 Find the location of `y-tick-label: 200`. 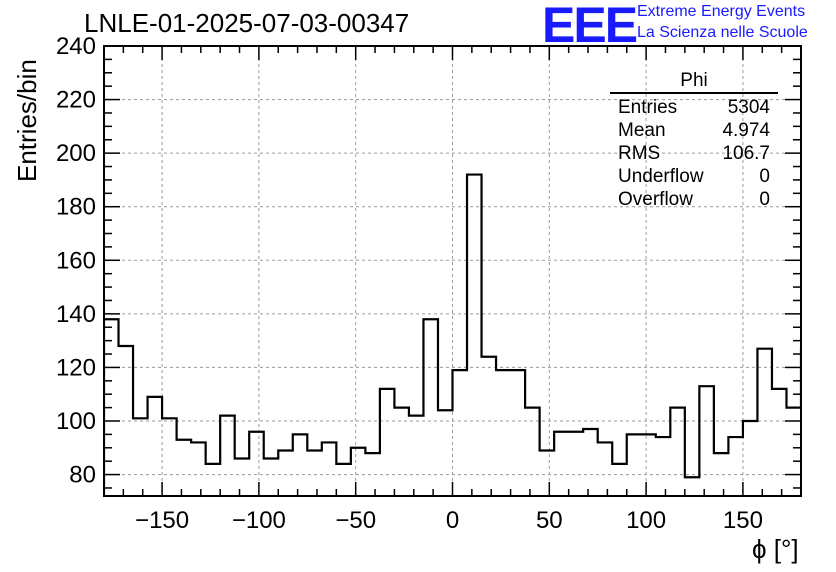

y-tick-label: 200 is located at coordinates (76, 153).